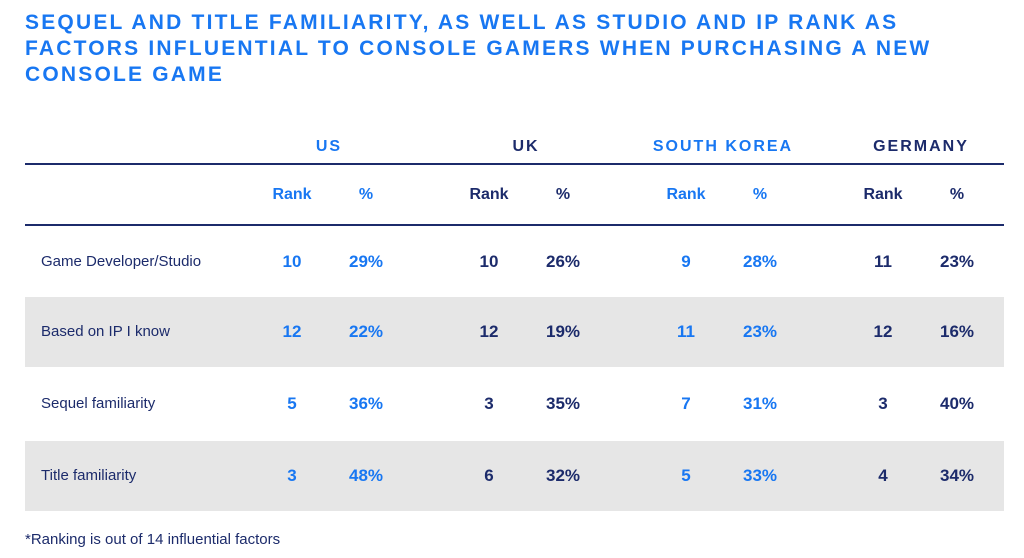 Image resolution: width=1024 pixels, height=558 pixels. I want to click on table-row: Game Developer/Studio 10 29% 10 26% 9 28% 11 23%, so click(514, 262).